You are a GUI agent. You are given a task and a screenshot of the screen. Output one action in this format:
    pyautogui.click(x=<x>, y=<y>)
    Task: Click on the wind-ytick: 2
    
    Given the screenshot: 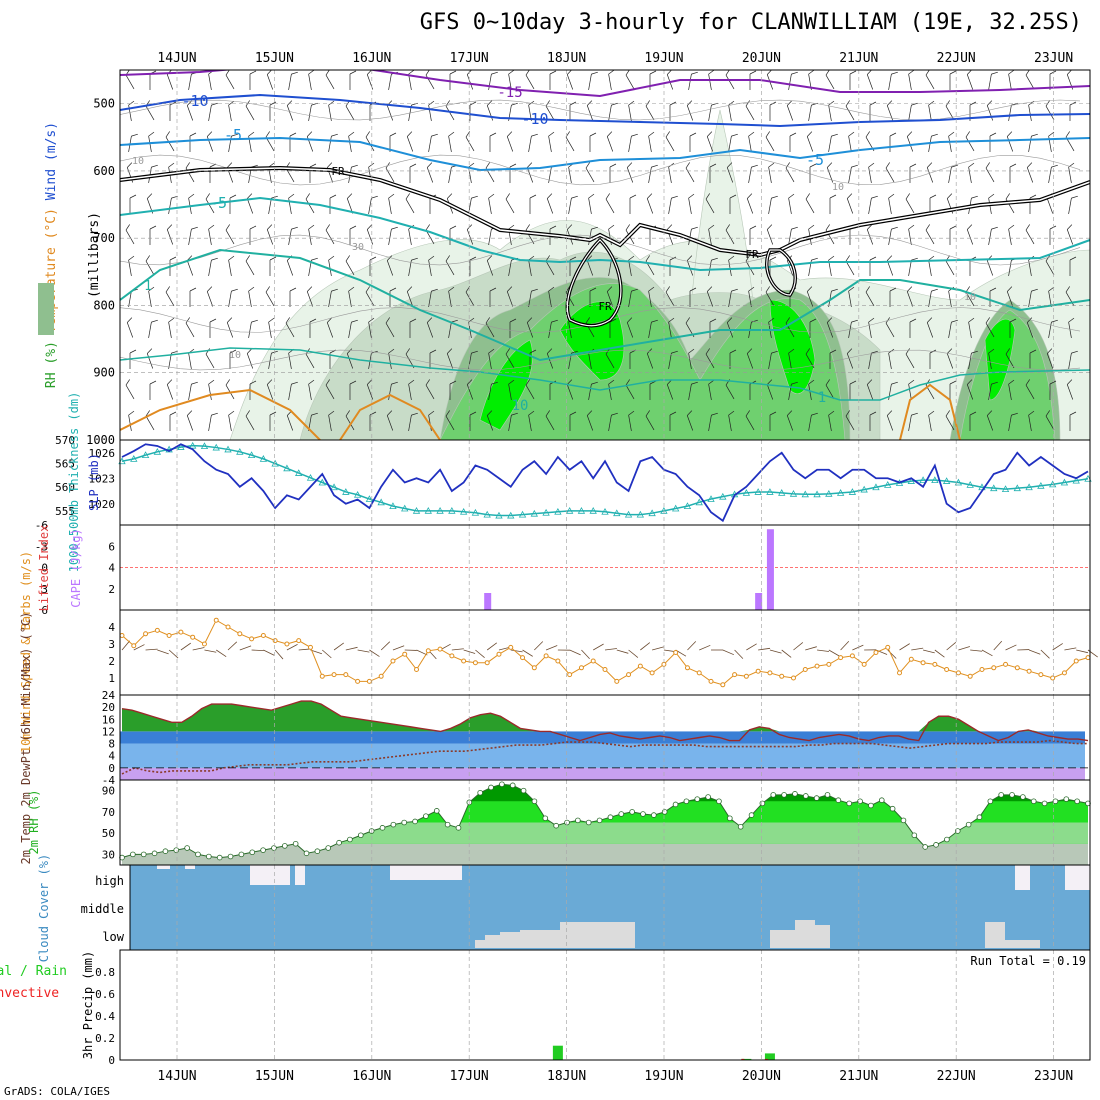 What is the action you would take?
    pyautogui.click(x=111, y=661)
    